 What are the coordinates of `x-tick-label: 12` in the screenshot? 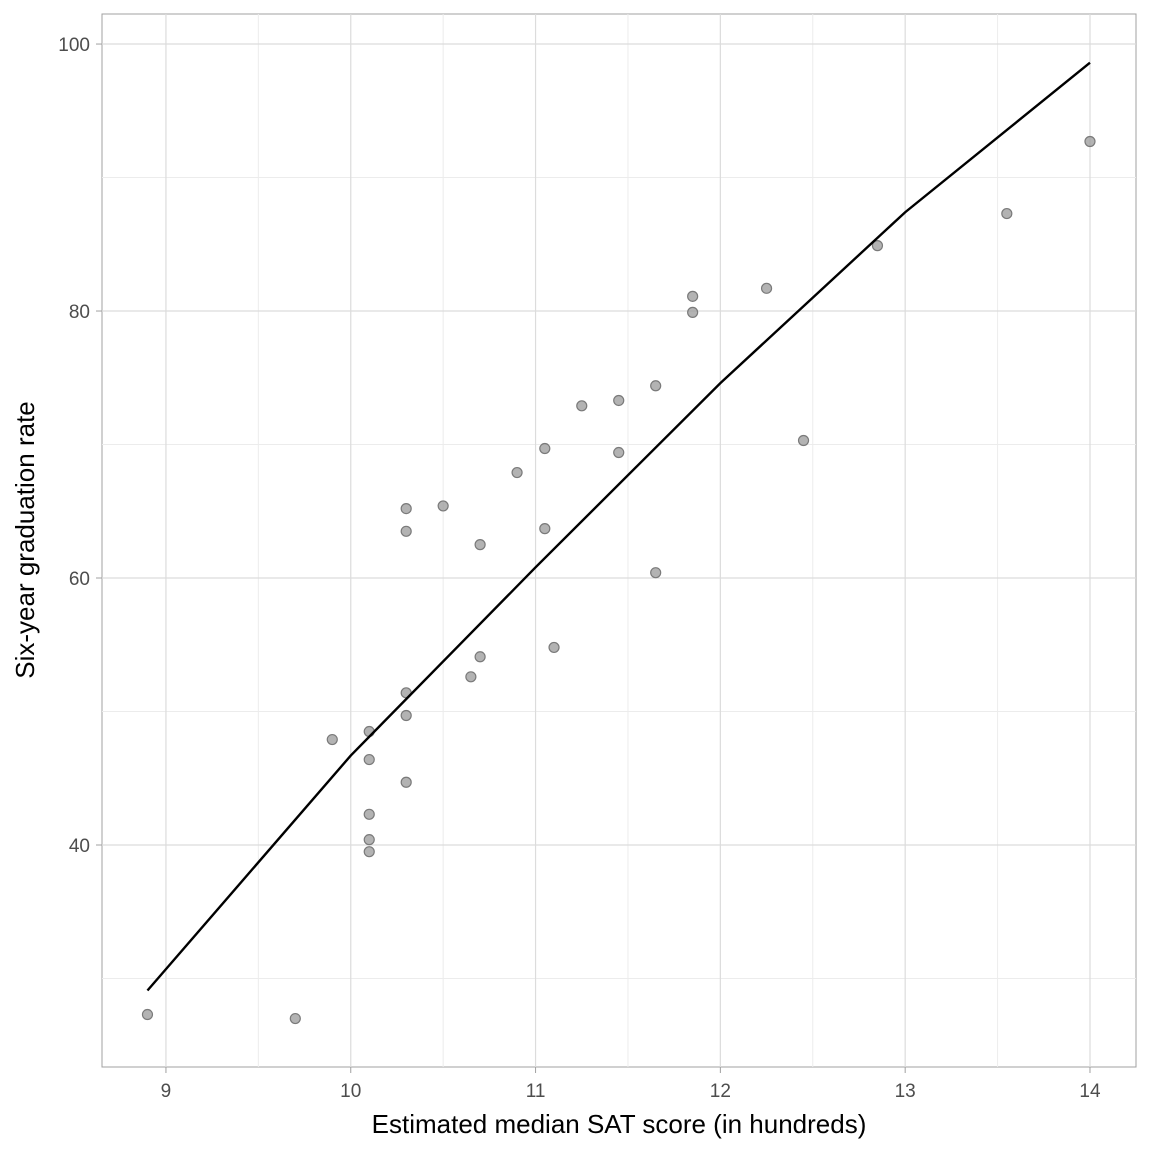 It's located at (720, 1091).